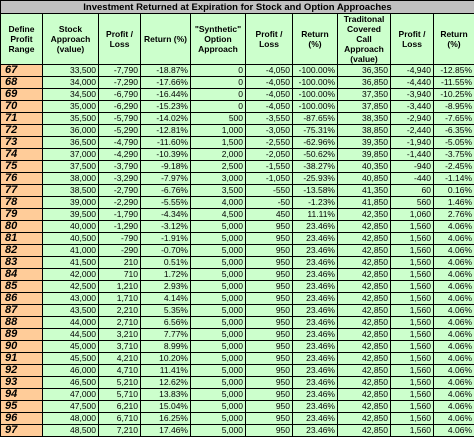 The height and width of the screenshot is (440, 474). What do you see at coordinates (21, 274) in the screenshot?
I see `row-label: 84` at bounding box center [21, 274].